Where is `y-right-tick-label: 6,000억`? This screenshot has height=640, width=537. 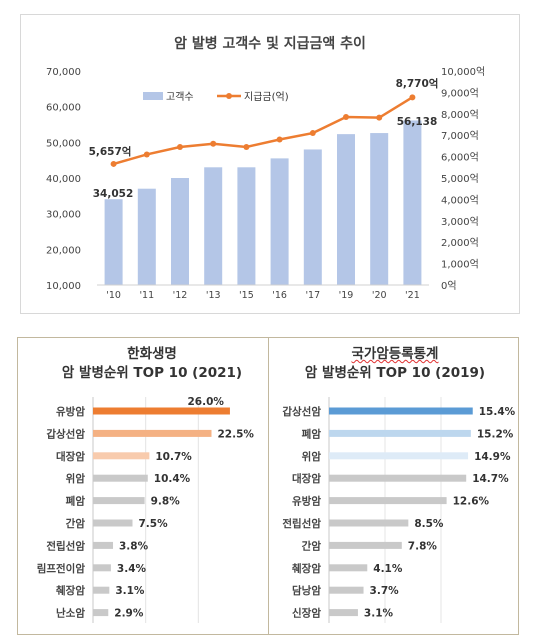 y-right-tick-label: 6,000억 is located at coordinates (460, 158).